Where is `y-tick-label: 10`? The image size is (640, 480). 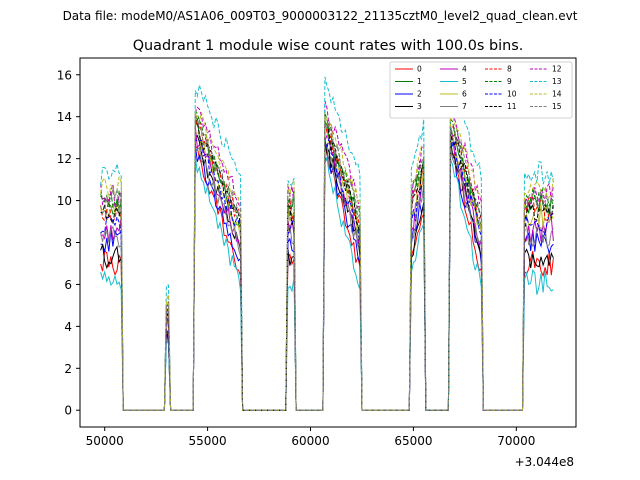
y-tick-label: 10 is located at coordinates (64, 201).